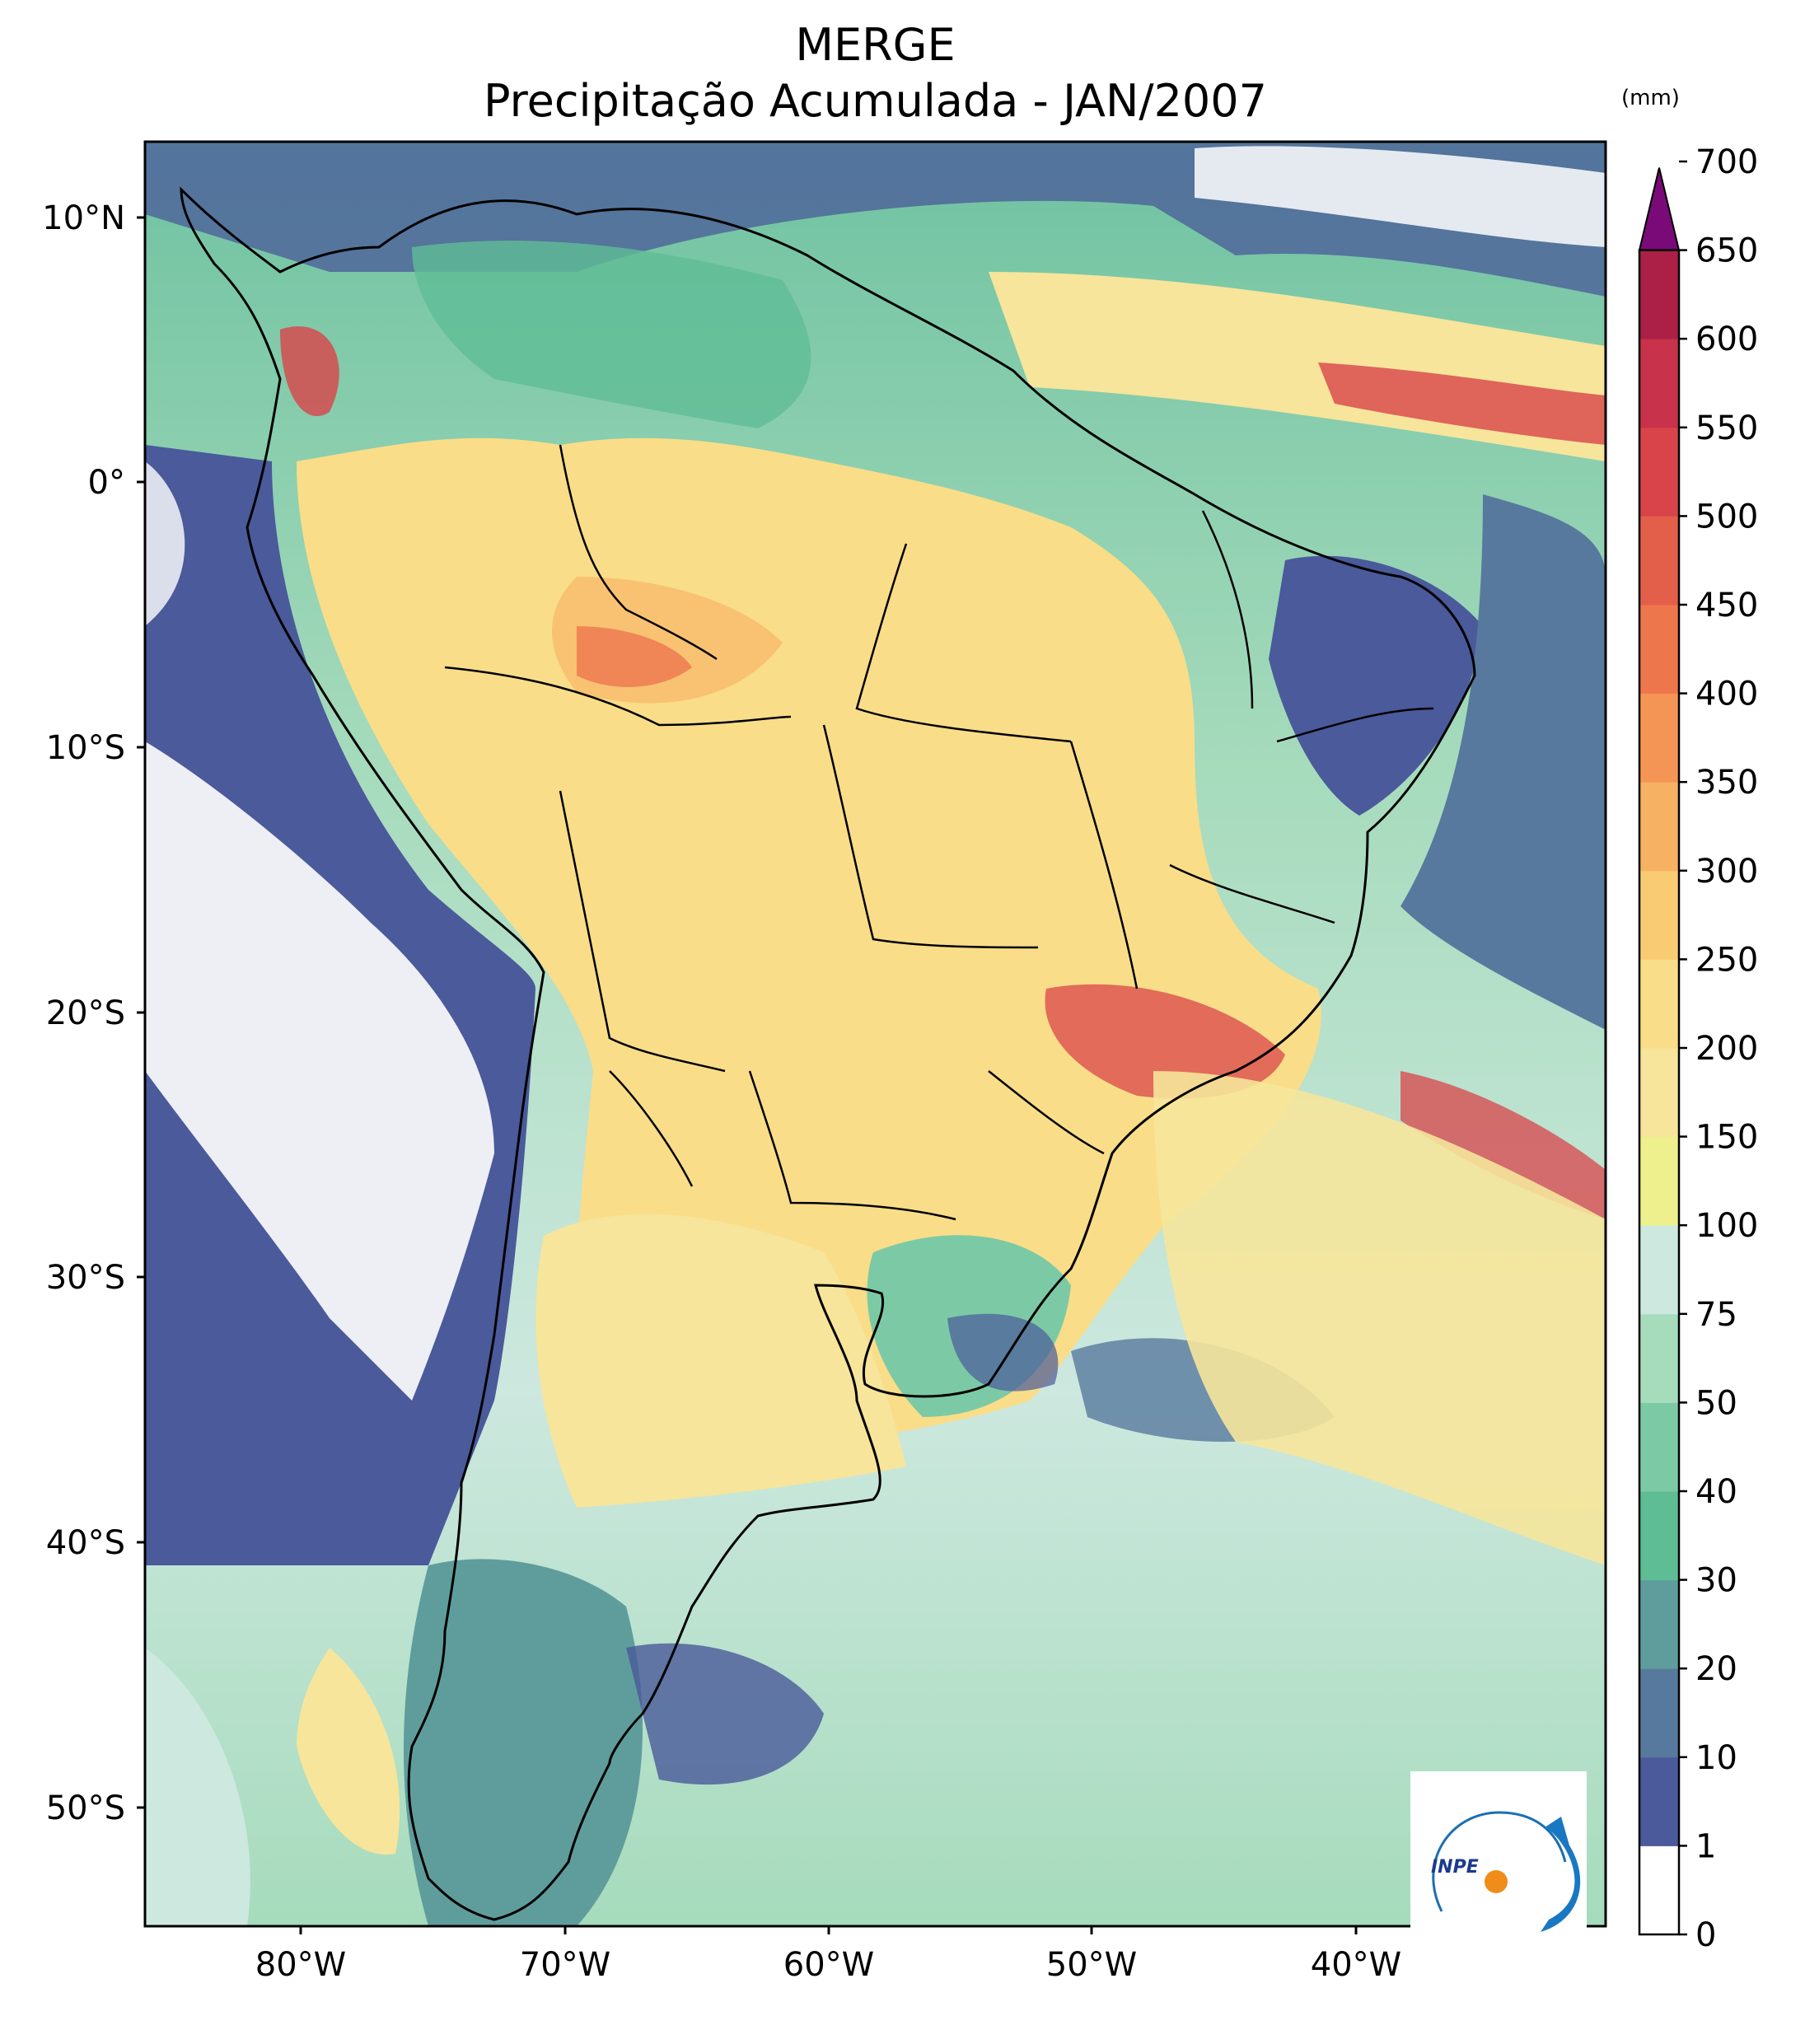  I want to click on colorbar-tick-label: 500, so click(1727, 517).